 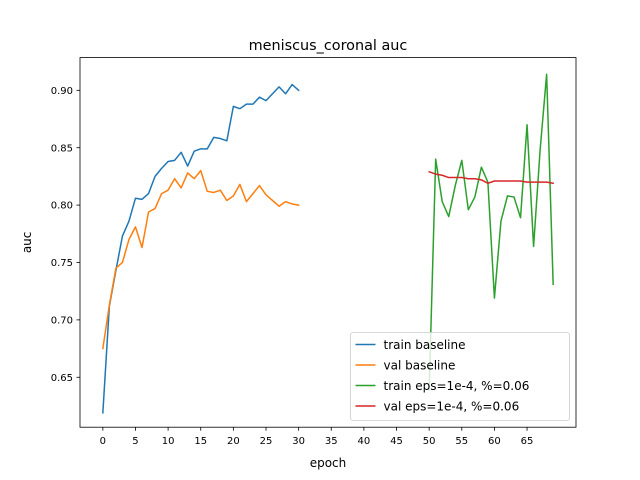 What do you see at coordinates (331, 441) in the screenshot?
I see `x-tick-label-7: 35` at bounding box center [331, 441].